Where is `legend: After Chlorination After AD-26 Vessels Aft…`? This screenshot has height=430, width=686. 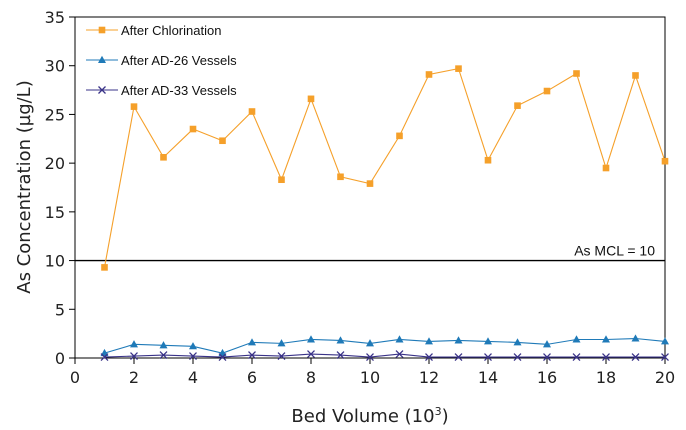 legend: After Chlorination After AD-26 Vessels Aft… is located at coordinates (161, 60).